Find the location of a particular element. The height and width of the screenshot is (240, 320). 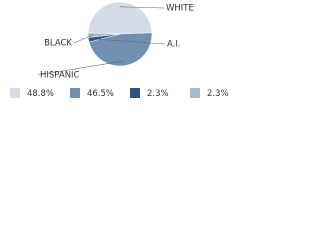

legend-label: 46.5% is located at coordinates (100, 94).